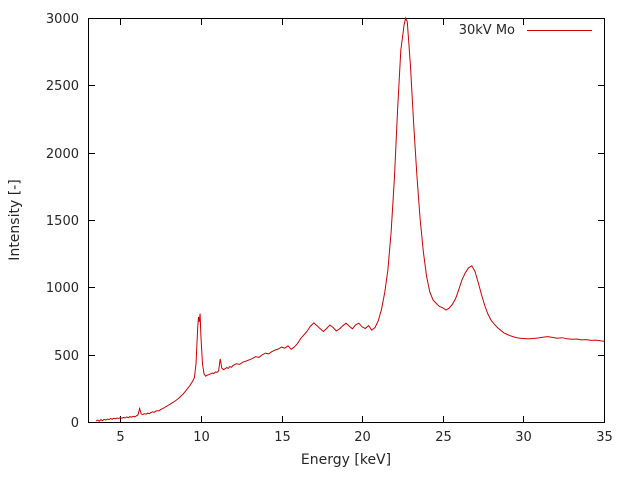  What do you see at coordinates (346, 460) in the screenshot?
I see `x-axis-title: Energy [keV]` at bounding box center [346, 460].